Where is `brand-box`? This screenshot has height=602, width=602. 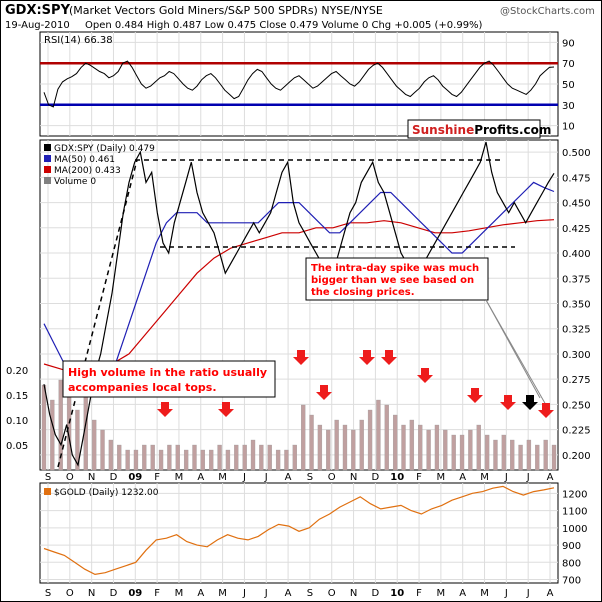
brand-box is located at coordinates (474, 129).